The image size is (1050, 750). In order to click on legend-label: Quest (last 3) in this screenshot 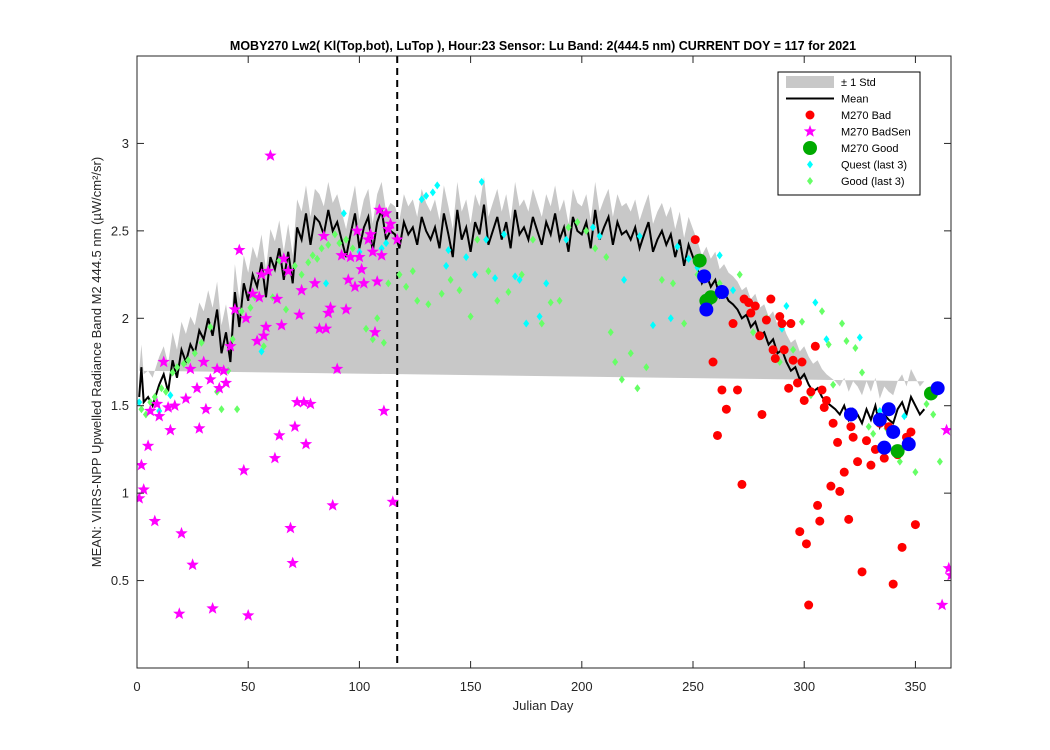, I will do `click(874, 166)`.